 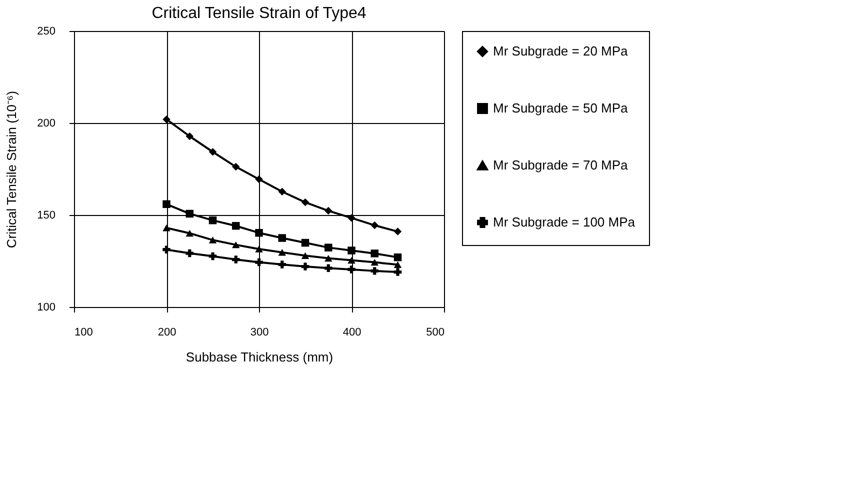 What do you see at coordinates (259, 332) in the screenshot?
I see `x-tick-label: 300` at bounding box center [259, 332].